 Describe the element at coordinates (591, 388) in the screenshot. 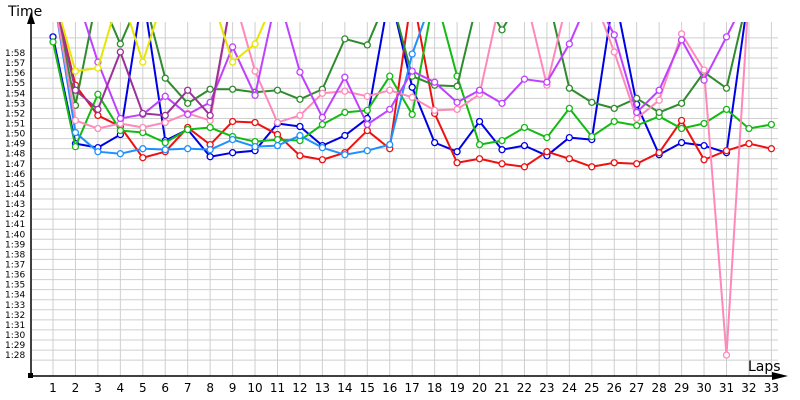

I see `x-tick-label: 25` at that location.